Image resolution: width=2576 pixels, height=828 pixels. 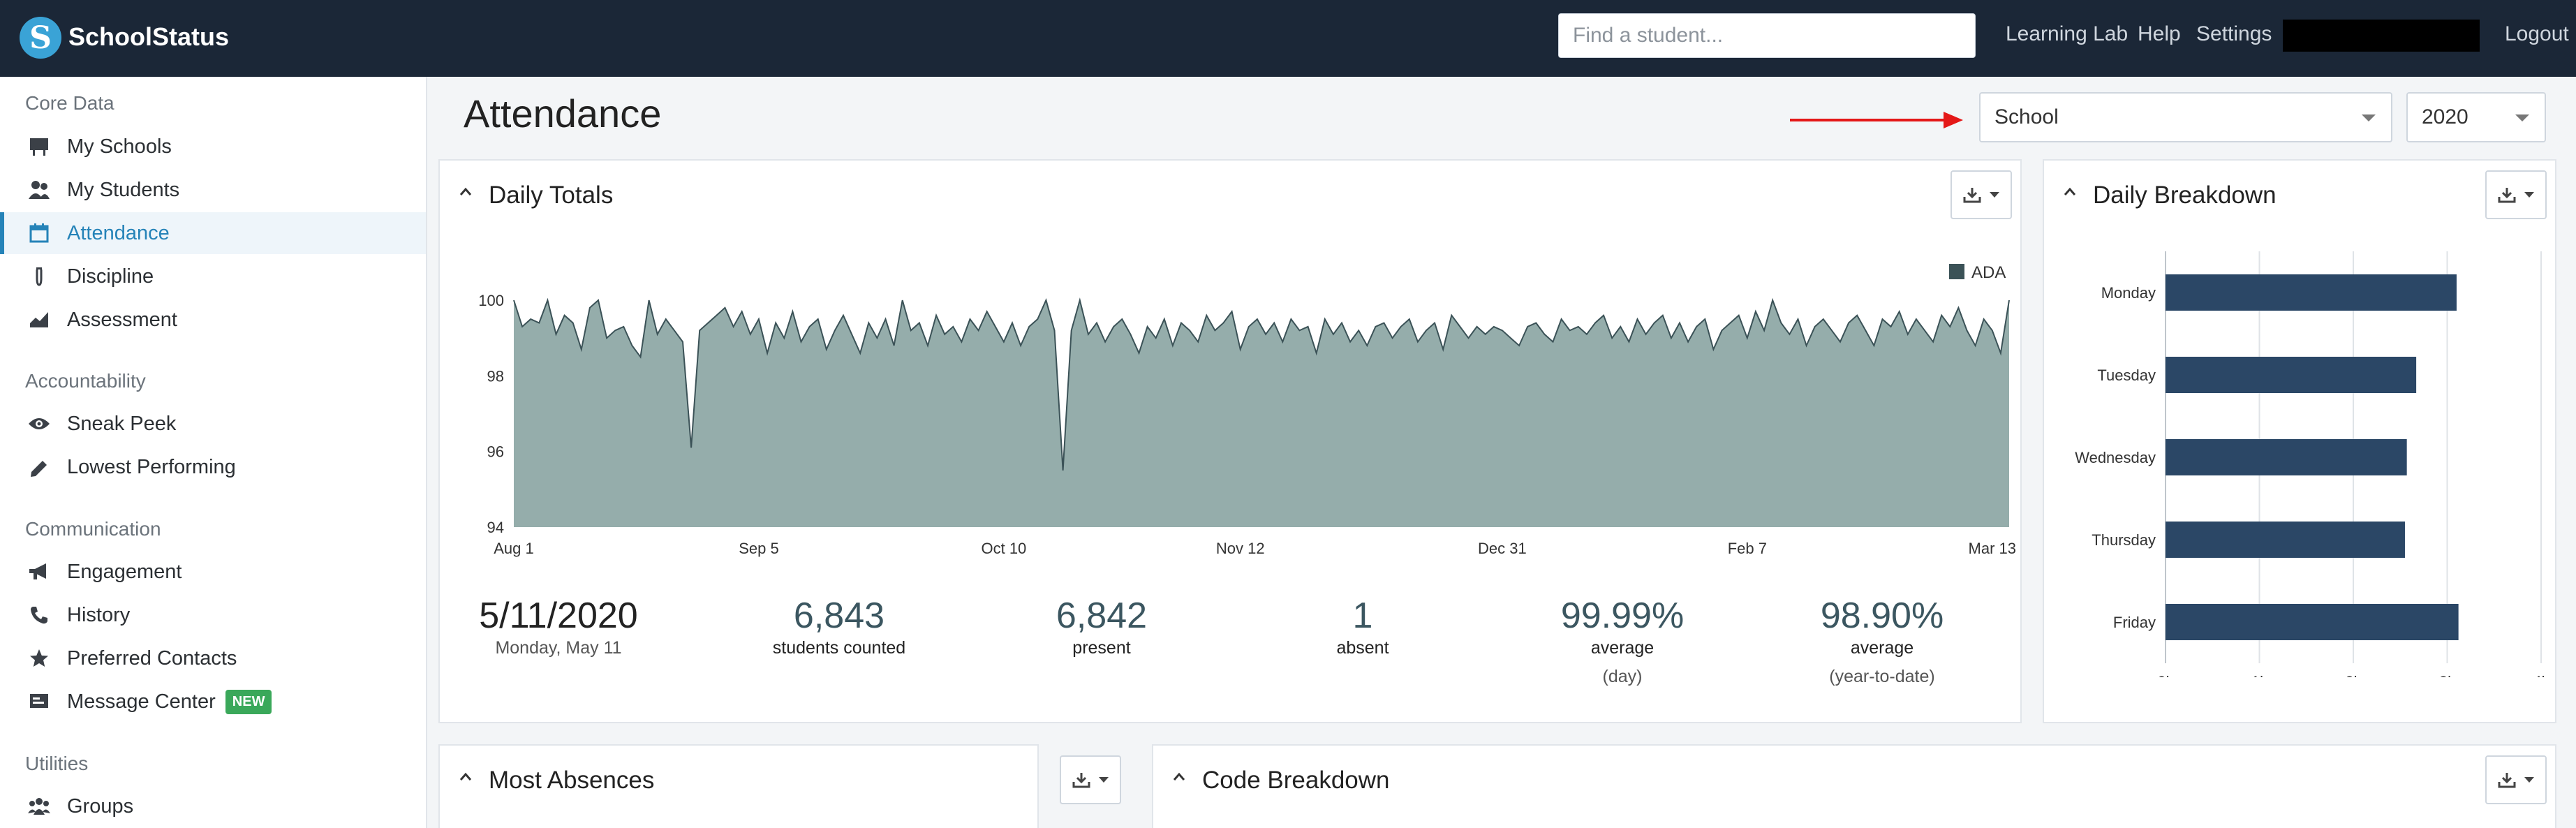 I want to click on help-link: Help, so click(x=2159, y=33).